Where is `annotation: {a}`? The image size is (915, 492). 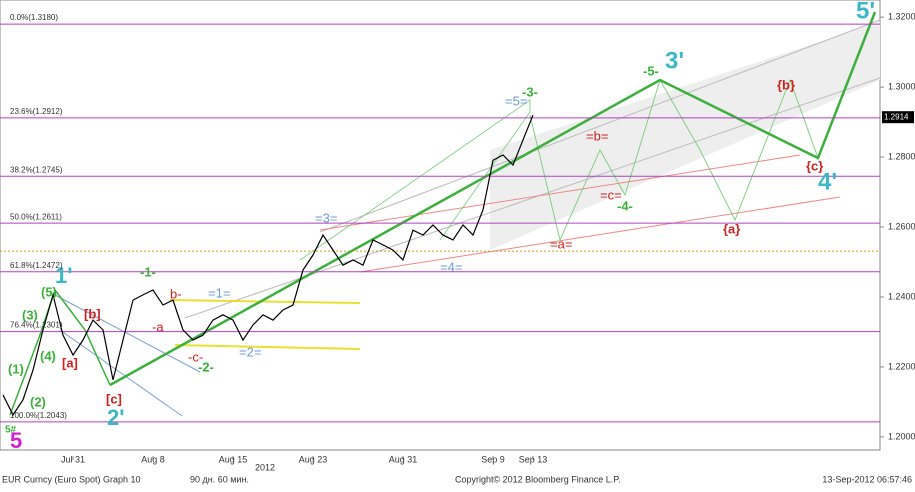 annotation: {a} is located at coordinates (731, 228).